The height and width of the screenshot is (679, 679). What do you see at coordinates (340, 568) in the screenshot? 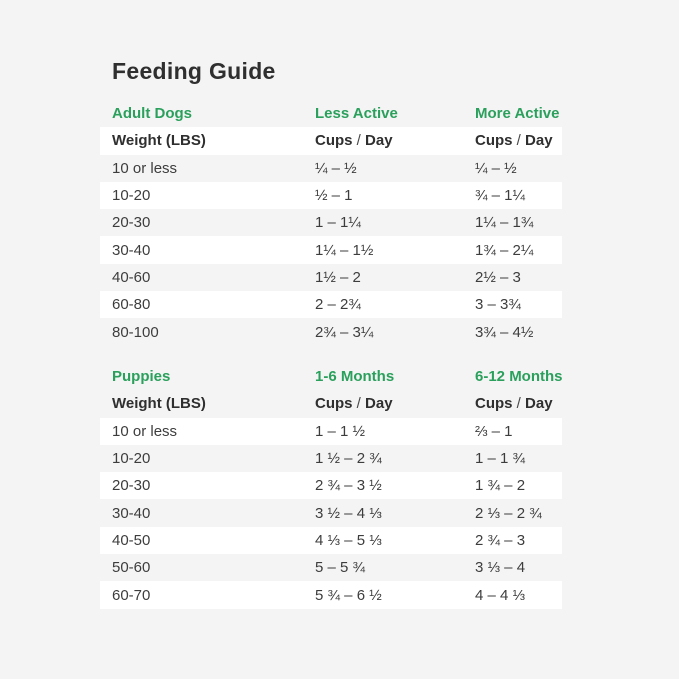
I see `months-1-6-cell: 5 – 5 ¾` at bounding box center [340, 568].